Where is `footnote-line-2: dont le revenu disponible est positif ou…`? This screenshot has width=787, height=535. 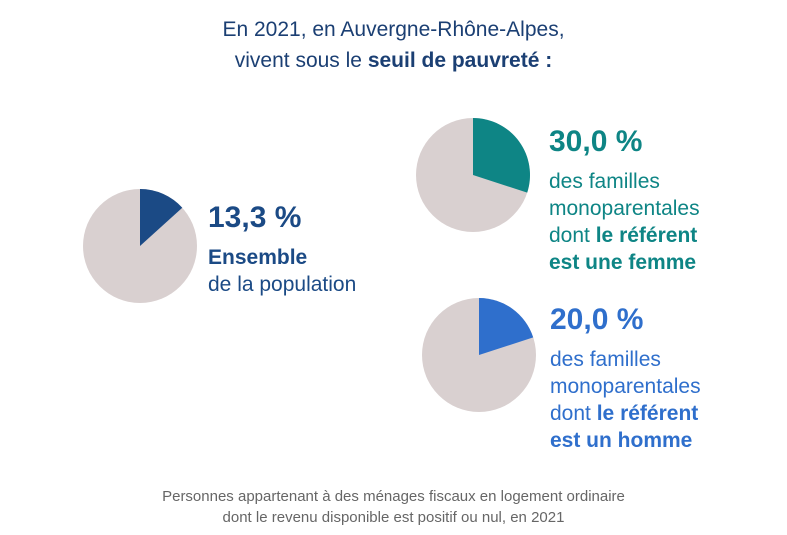 footnote-line-2: dont le revenu disponible est positif ou… is located at coordinates (393, 517).